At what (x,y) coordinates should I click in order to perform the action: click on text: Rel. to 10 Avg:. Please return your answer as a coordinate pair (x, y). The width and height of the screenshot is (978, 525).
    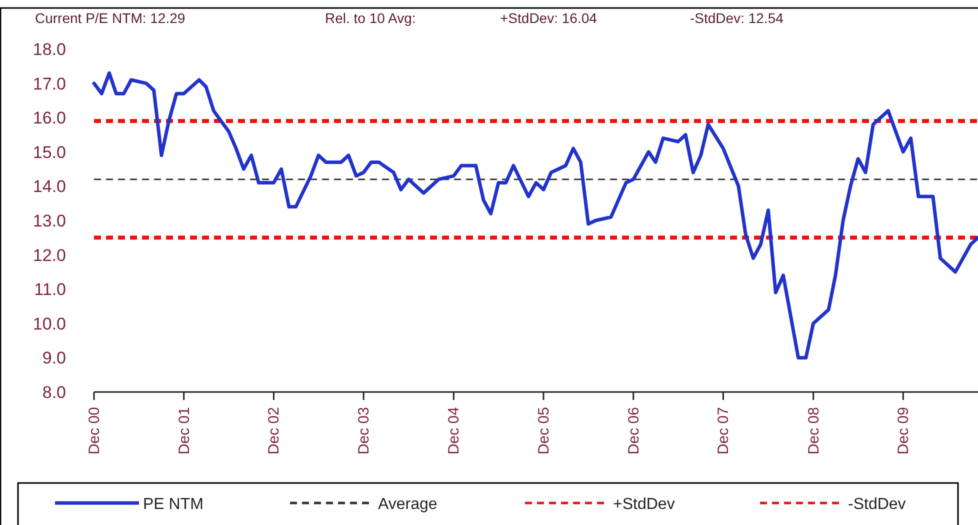
    Looking at the image, I should click on (370, 18).